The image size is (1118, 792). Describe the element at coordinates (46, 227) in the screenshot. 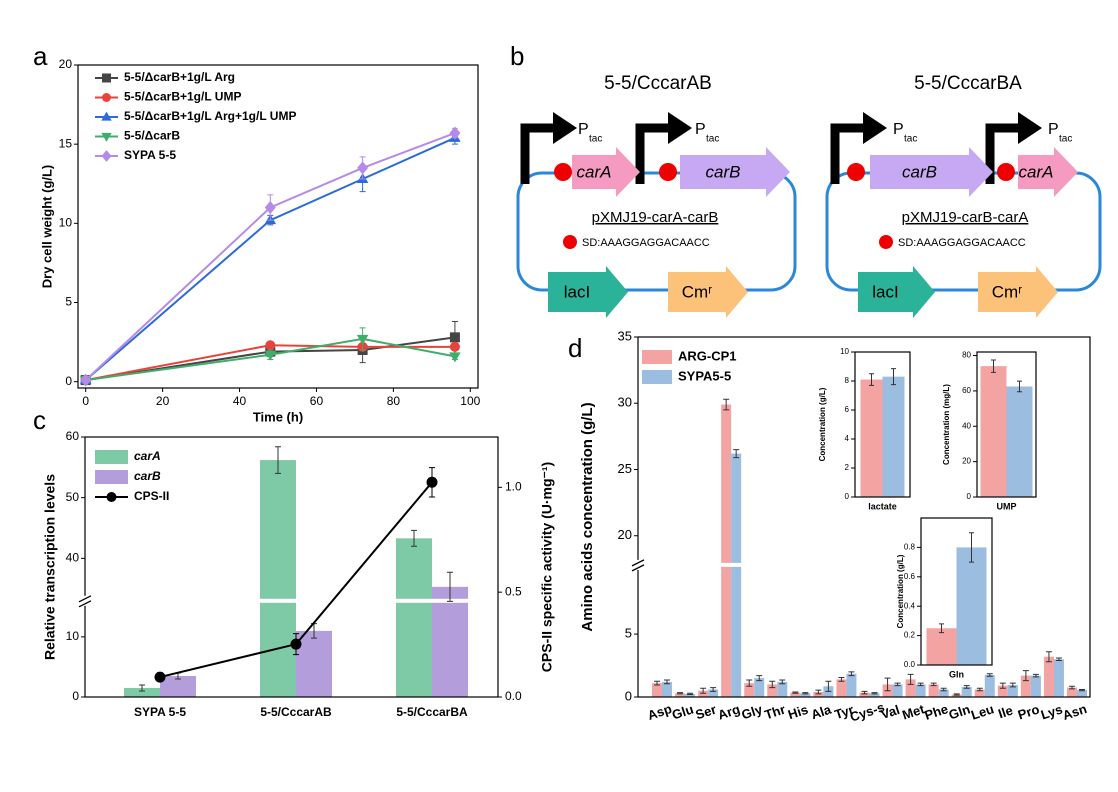

I see `y-axis-label: Dry cell weight (g/L)` at that location.